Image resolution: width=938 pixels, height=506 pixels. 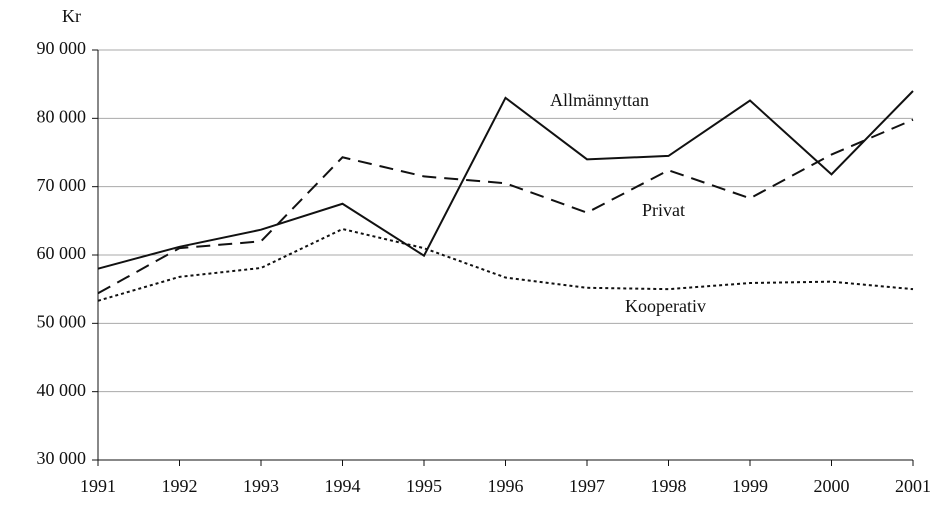 What do you see at coordinates (62, 458) in the screenshot?
I see `y-tick-label: 30 000` at bounding box center [62, 458].